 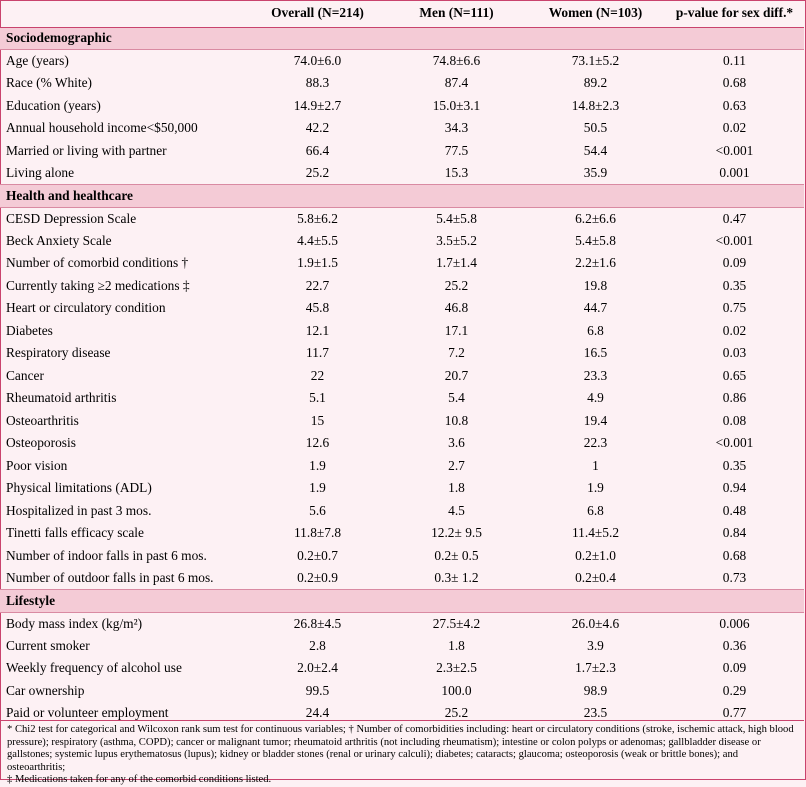 I want to click on table-row: Rheumatoid arthritis 5.1 5.4 4.9 0.86, so click(x=402, y=398).